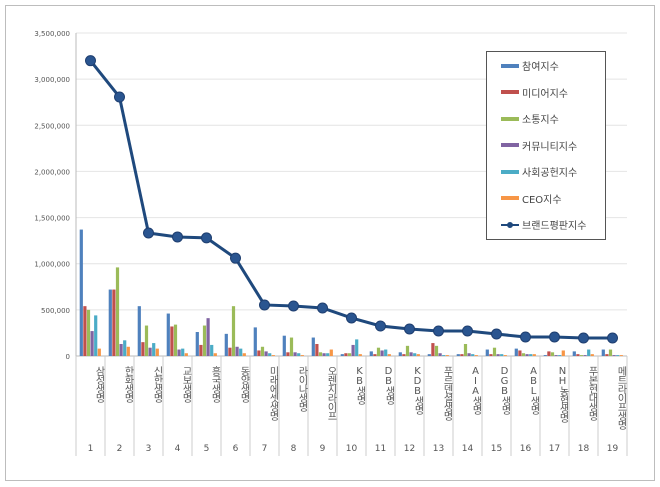 Image resolution: width=660 pixels, height=487 pixels. Describe the element at coordinates (554, 449) in the screenshot. I see `rank-label: 17` at that location.